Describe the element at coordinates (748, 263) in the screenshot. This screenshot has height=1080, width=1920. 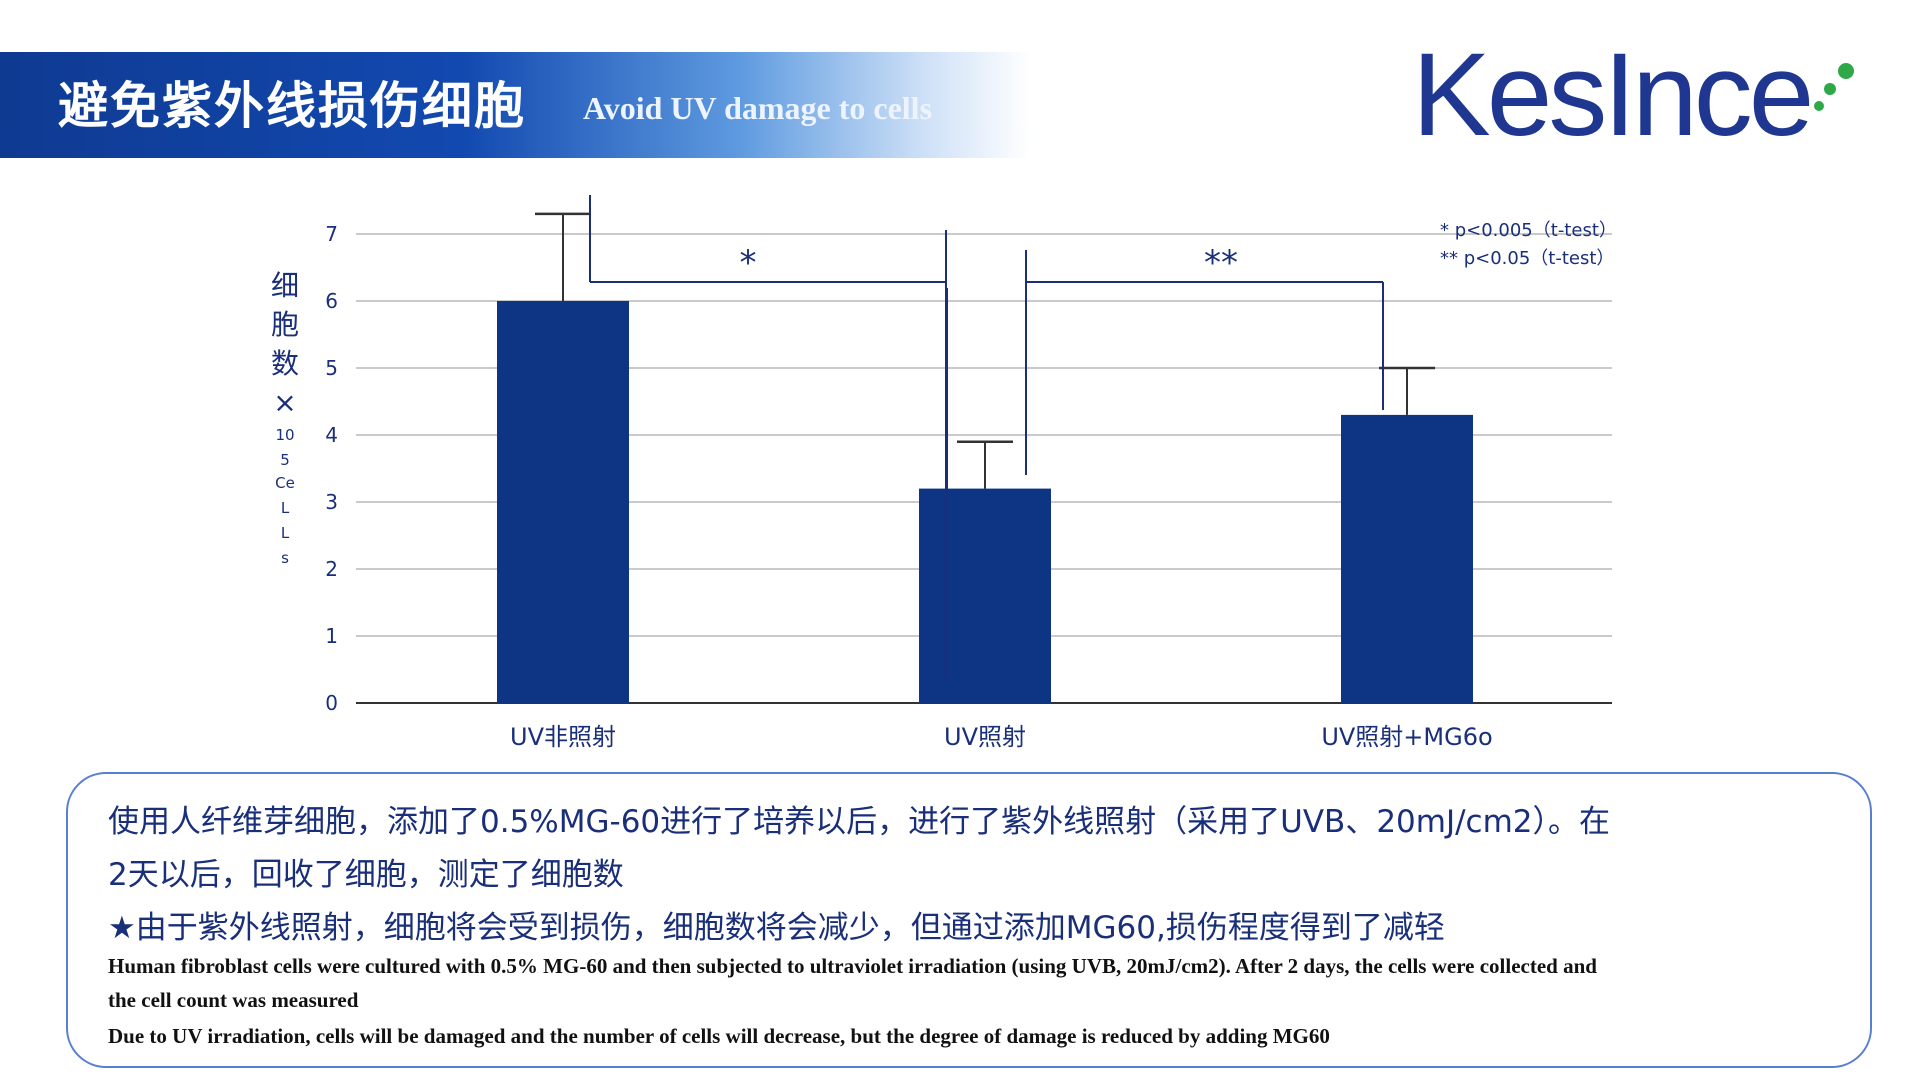
I see `significance-label: *` at that location.